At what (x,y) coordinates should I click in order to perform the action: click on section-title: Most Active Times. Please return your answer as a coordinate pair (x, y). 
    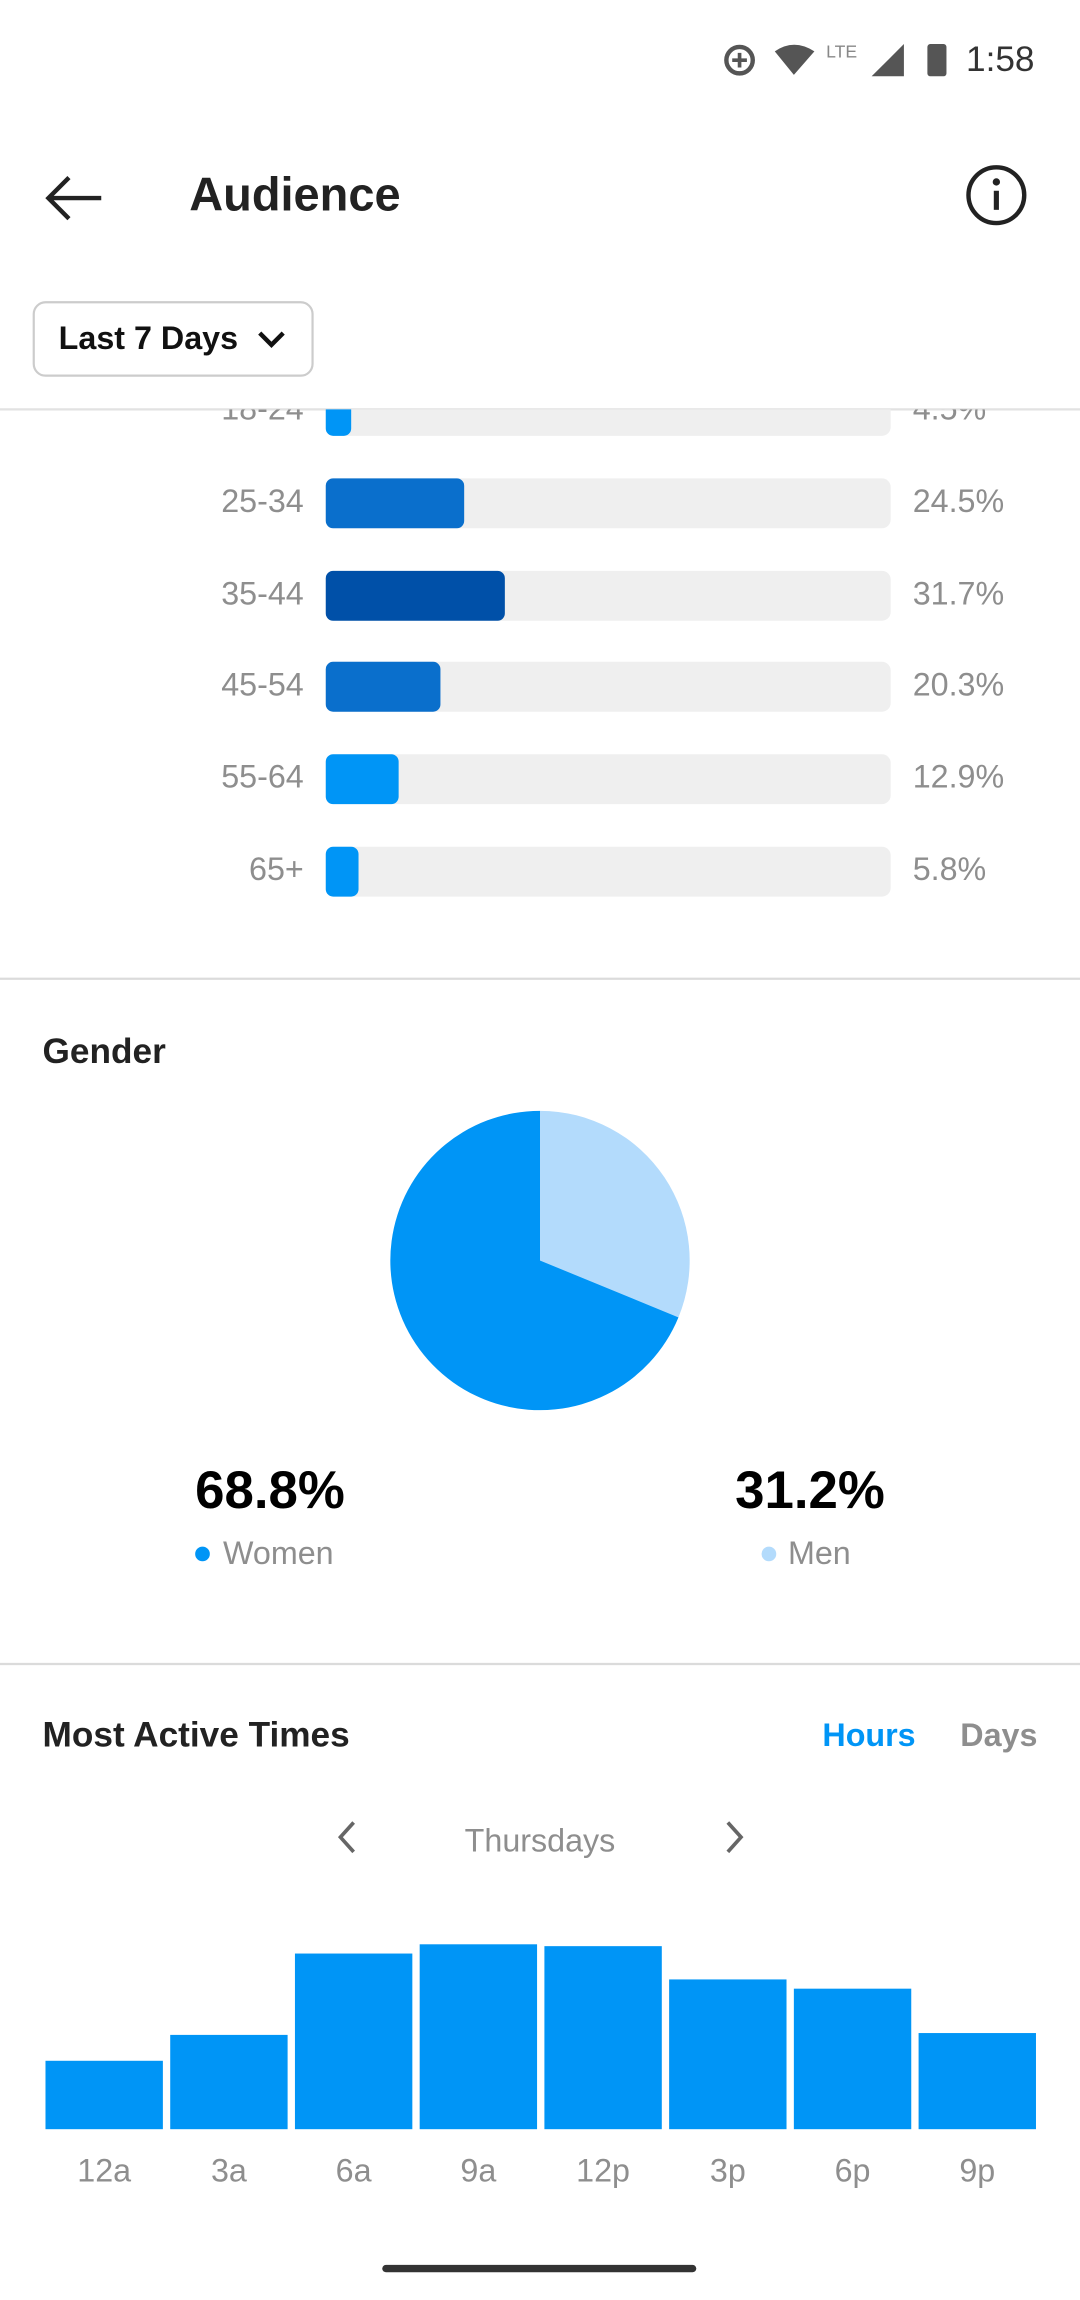
    Looking at the image, I should click on (196, 1735).